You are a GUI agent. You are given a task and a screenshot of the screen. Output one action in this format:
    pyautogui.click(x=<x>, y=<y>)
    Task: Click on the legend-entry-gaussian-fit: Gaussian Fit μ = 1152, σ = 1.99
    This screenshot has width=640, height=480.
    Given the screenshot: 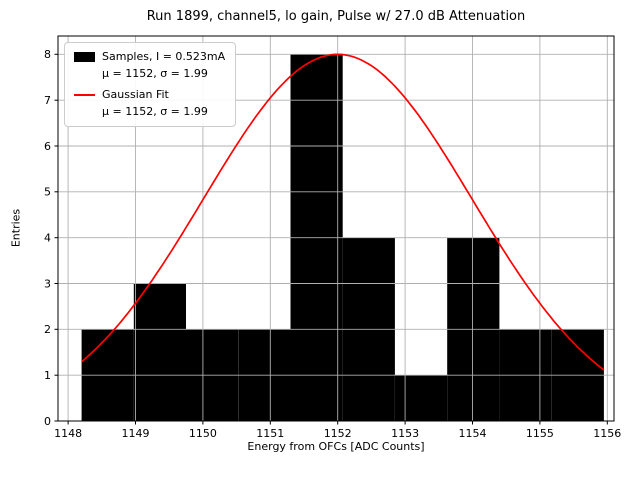 What is the action you would take?
    pyautogui.click(x=149, y=103)
    